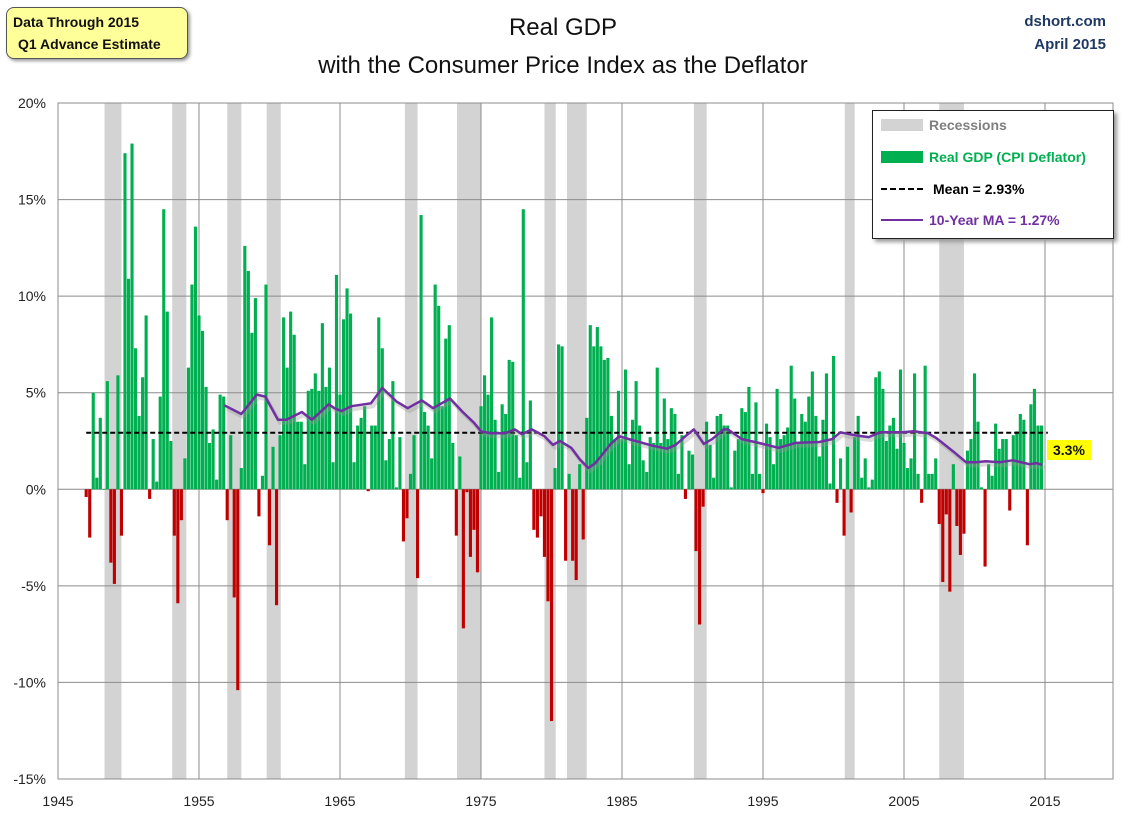 The width and height of the screenshot is (1126, 822). I want to click on x-tick-label: 1995, so click(762, 801).